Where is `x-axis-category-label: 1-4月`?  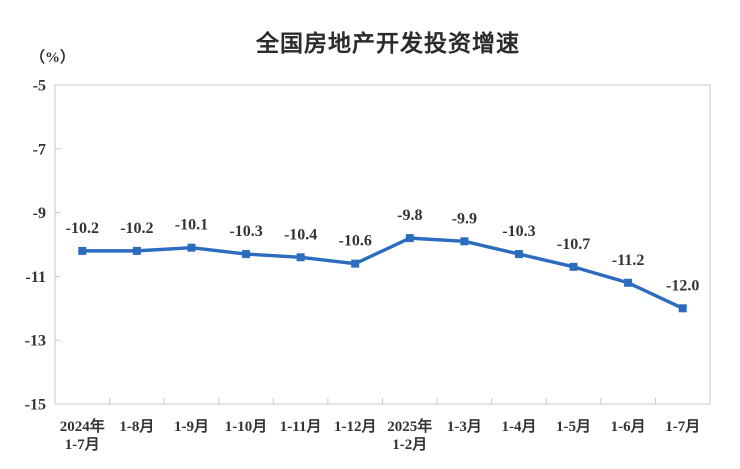 x-axis-category-label: 1-4月 is located at coordinates (518, 426).